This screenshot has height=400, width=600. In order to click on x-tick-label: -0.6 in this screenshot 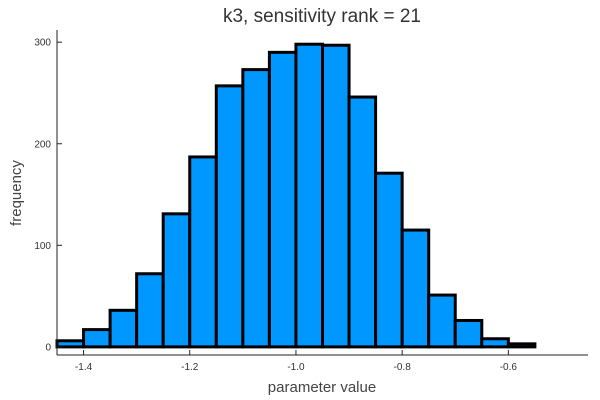, I will do `click(509, 367)`.